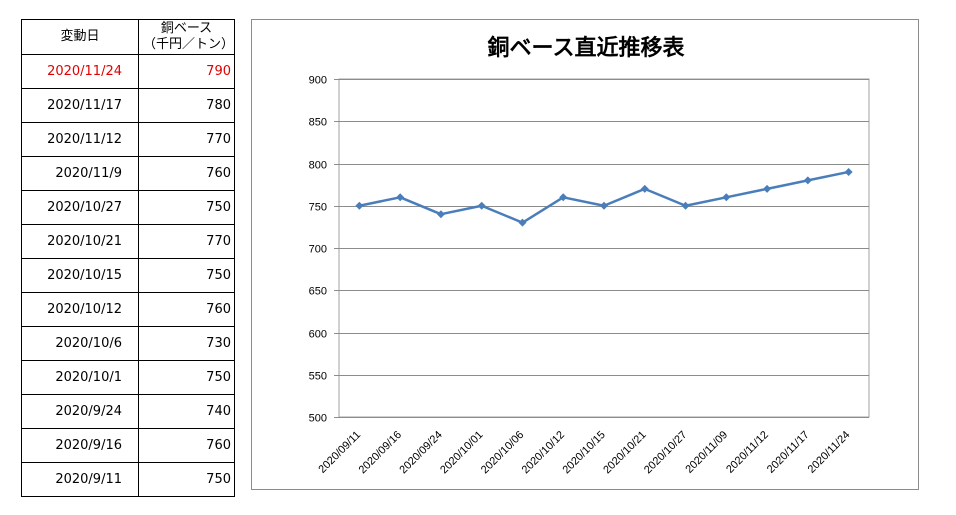 The height and width of the screenshot is (515, 956). I want to click on row-date: 2020/9/24, so click(80, 411).